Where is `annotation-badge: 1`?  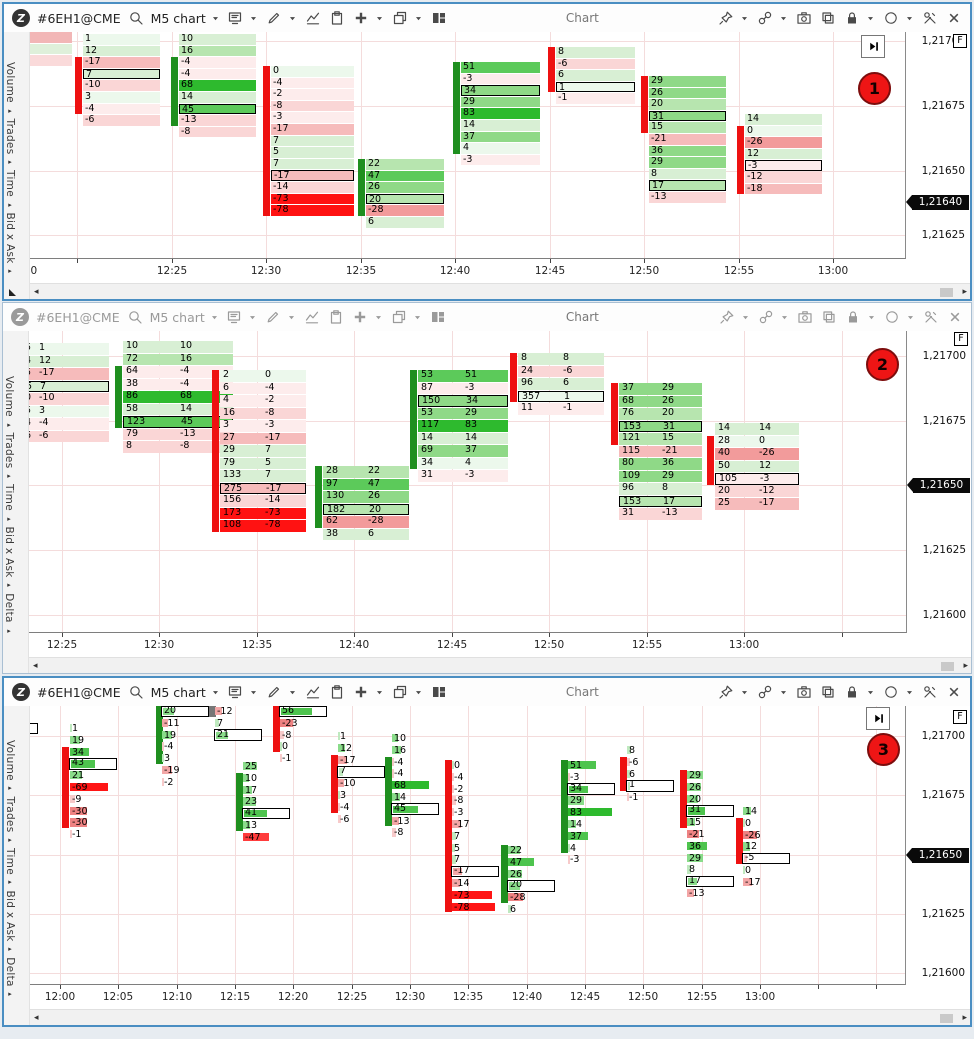
annotation-badge: 1 is located at coordinates (874, 88).